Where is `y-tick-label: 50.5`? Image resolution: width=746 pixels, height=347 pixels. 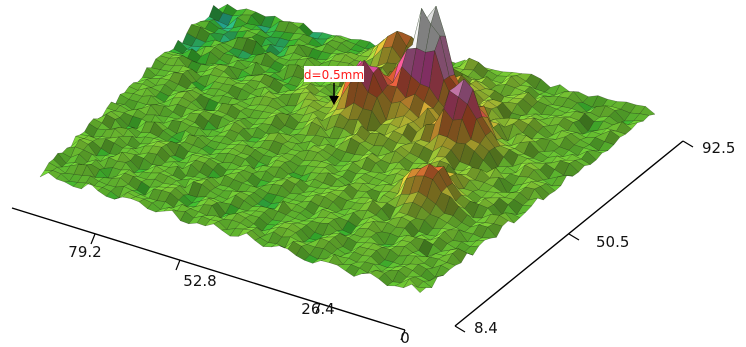 y-tick-label: 50.5 is located at coordinates (612, 242).